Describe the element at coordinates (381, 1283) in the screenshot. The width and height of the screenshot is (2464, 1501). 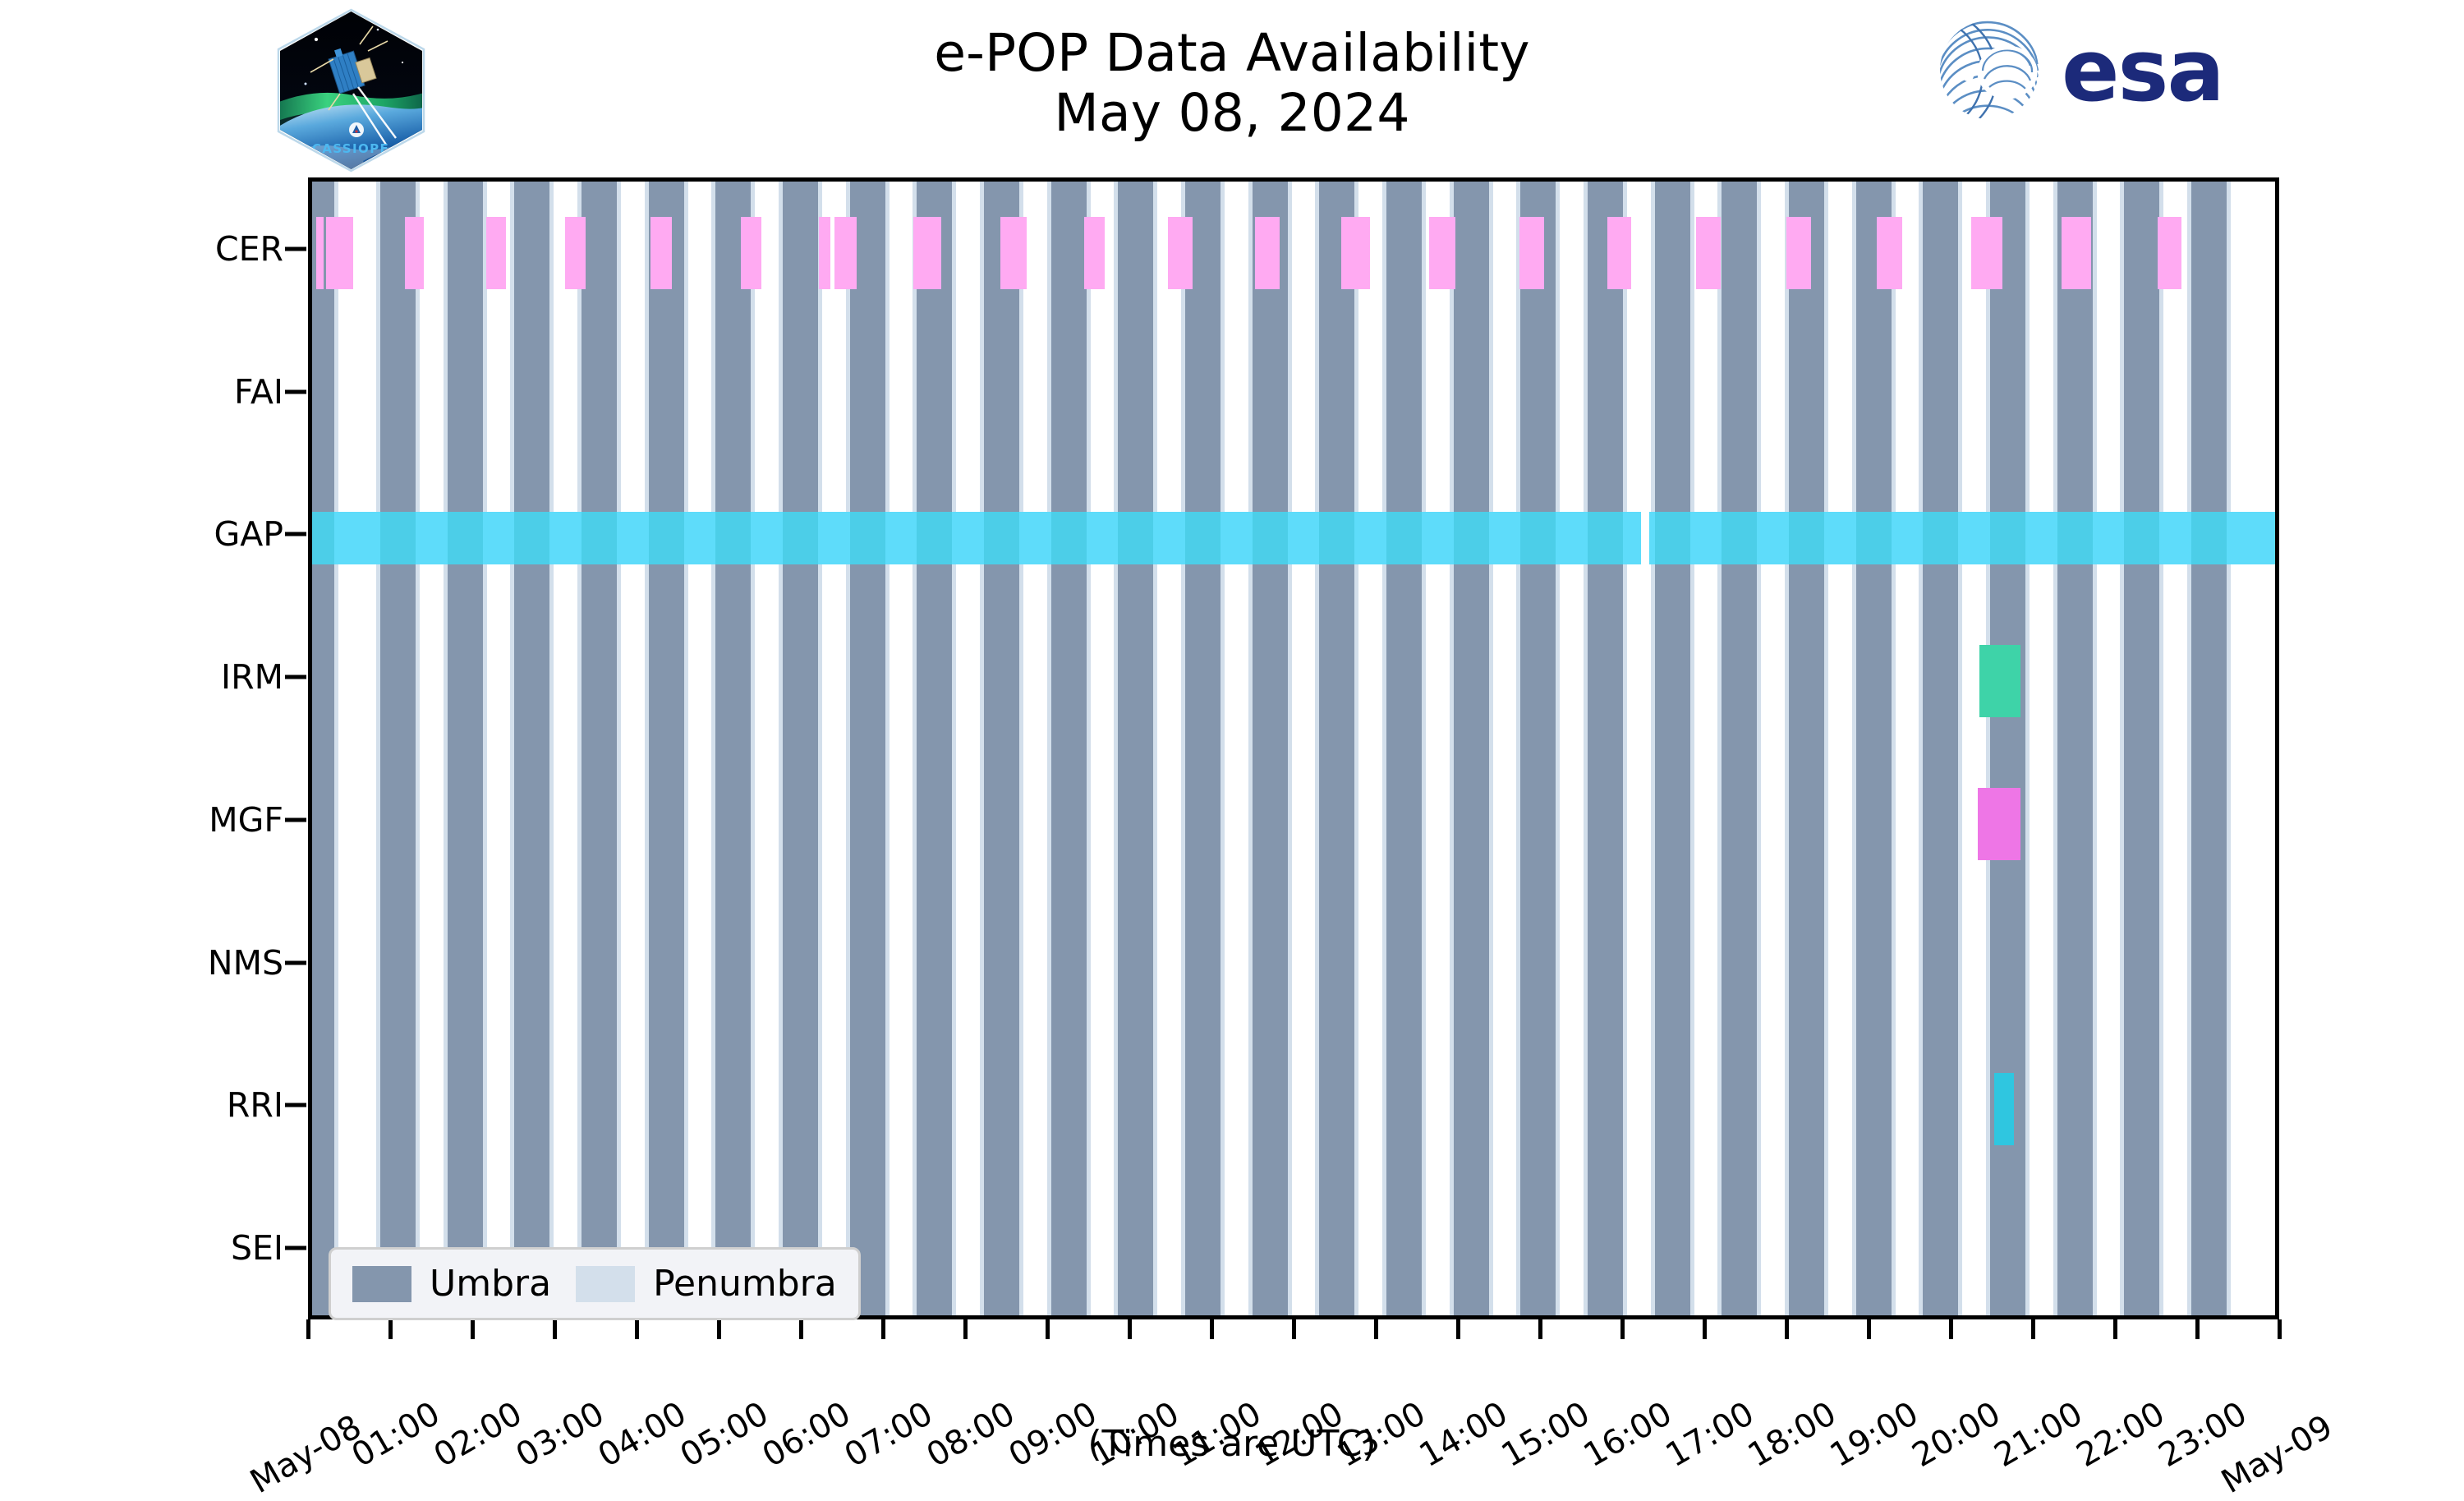
I see `legend-swatch-umbra` at that location.